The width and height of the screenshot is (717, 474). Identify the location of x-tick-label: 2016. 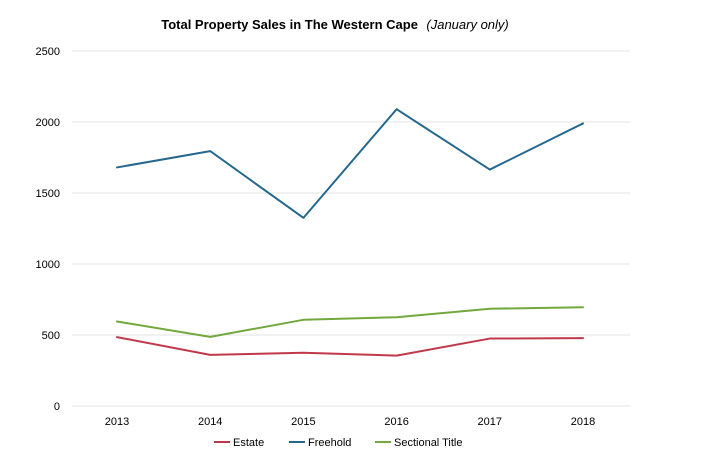
(396, 422).